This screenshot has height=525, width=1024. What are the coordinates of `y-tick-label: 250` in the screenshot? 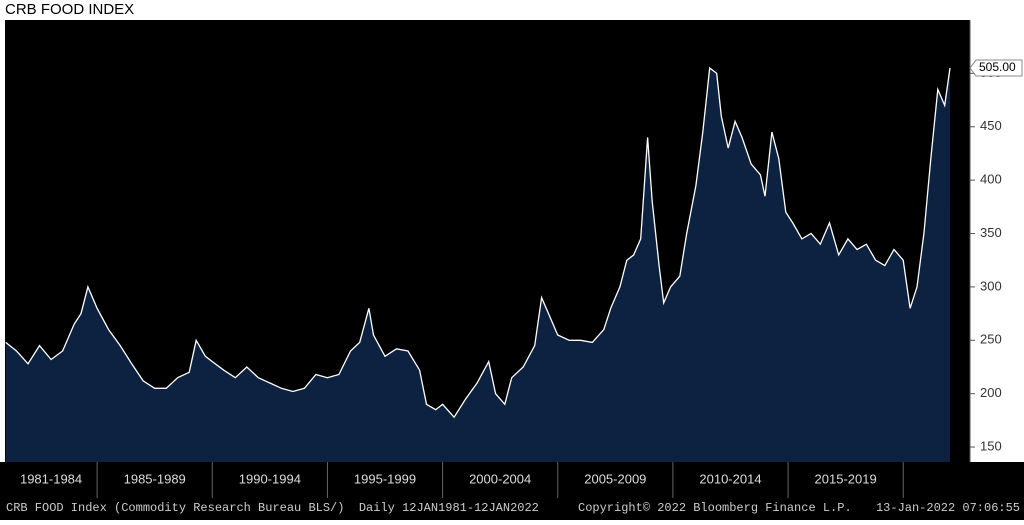 It's located at (991, 339).